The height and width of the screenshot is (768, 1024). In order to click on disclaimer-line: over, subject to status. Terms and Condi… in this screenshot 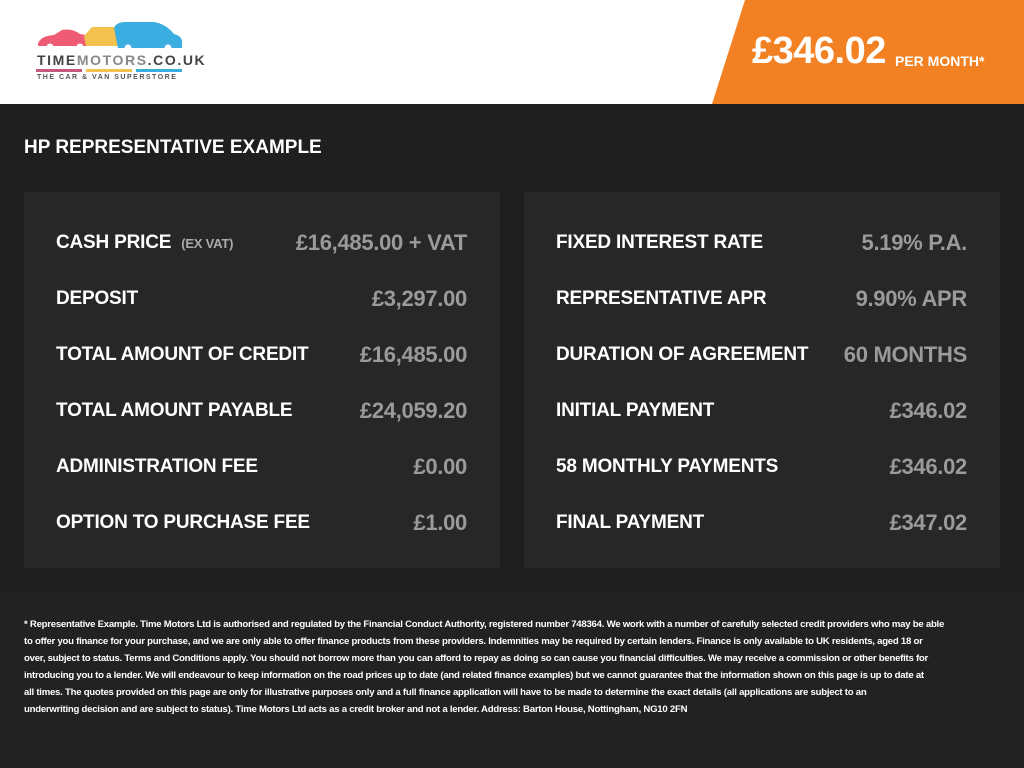, I will do `click(476, 658)`.